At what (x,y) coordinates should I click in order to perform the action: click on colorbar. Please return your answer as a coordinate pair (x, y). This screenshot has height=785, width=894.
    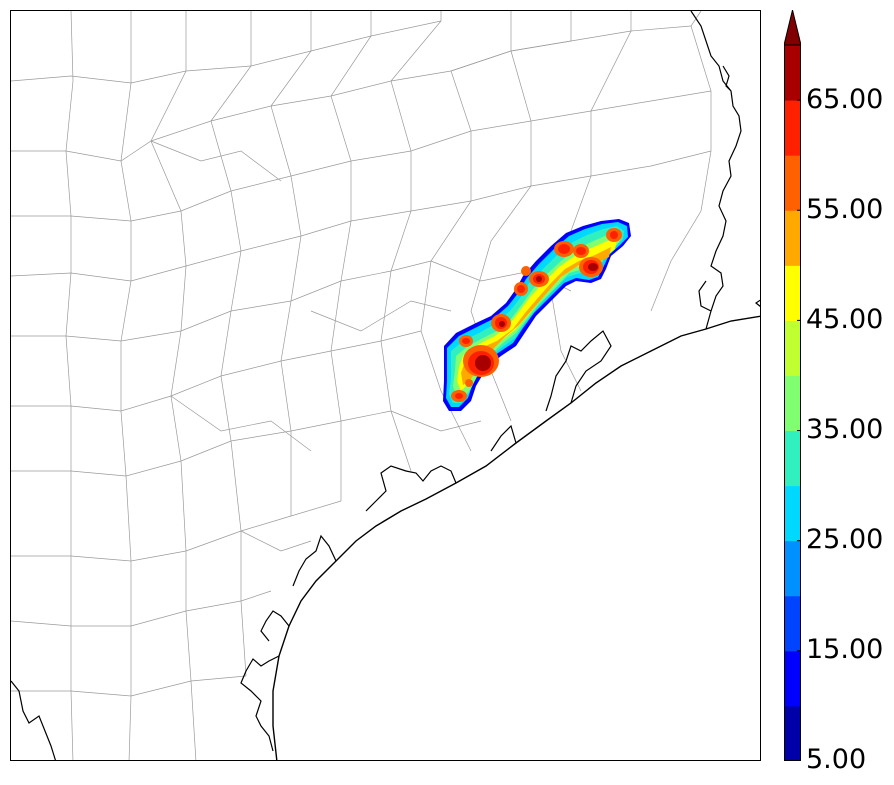
    Looking at the image, I should click on (792, 385).